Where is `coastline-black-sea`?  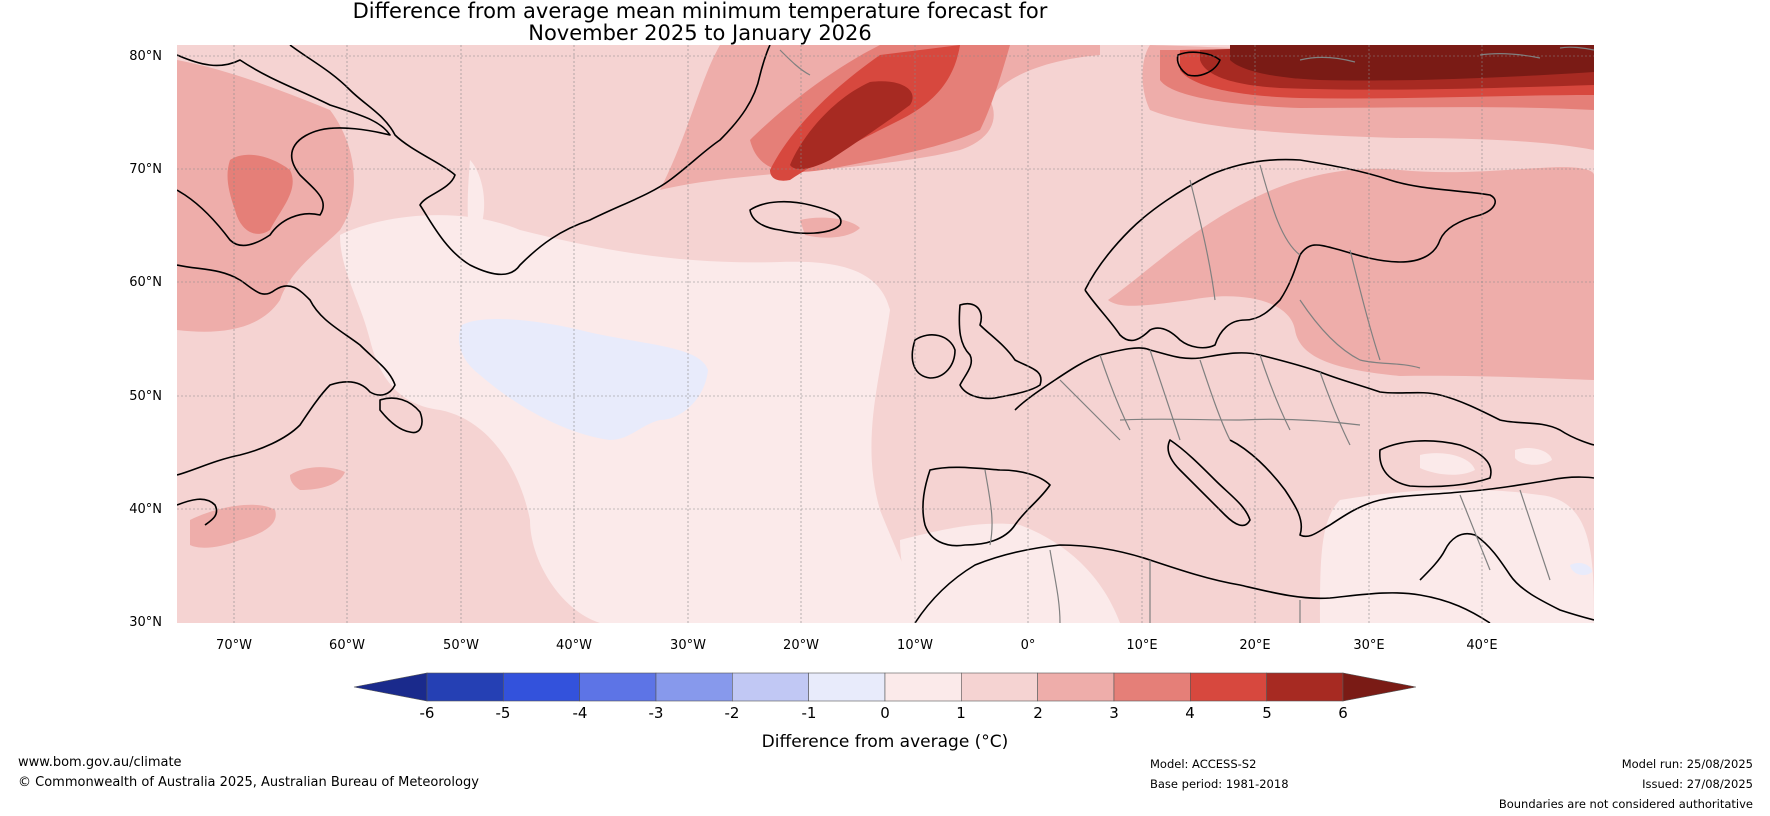 coastline-black-sea is located at coordinates (1435, 464).